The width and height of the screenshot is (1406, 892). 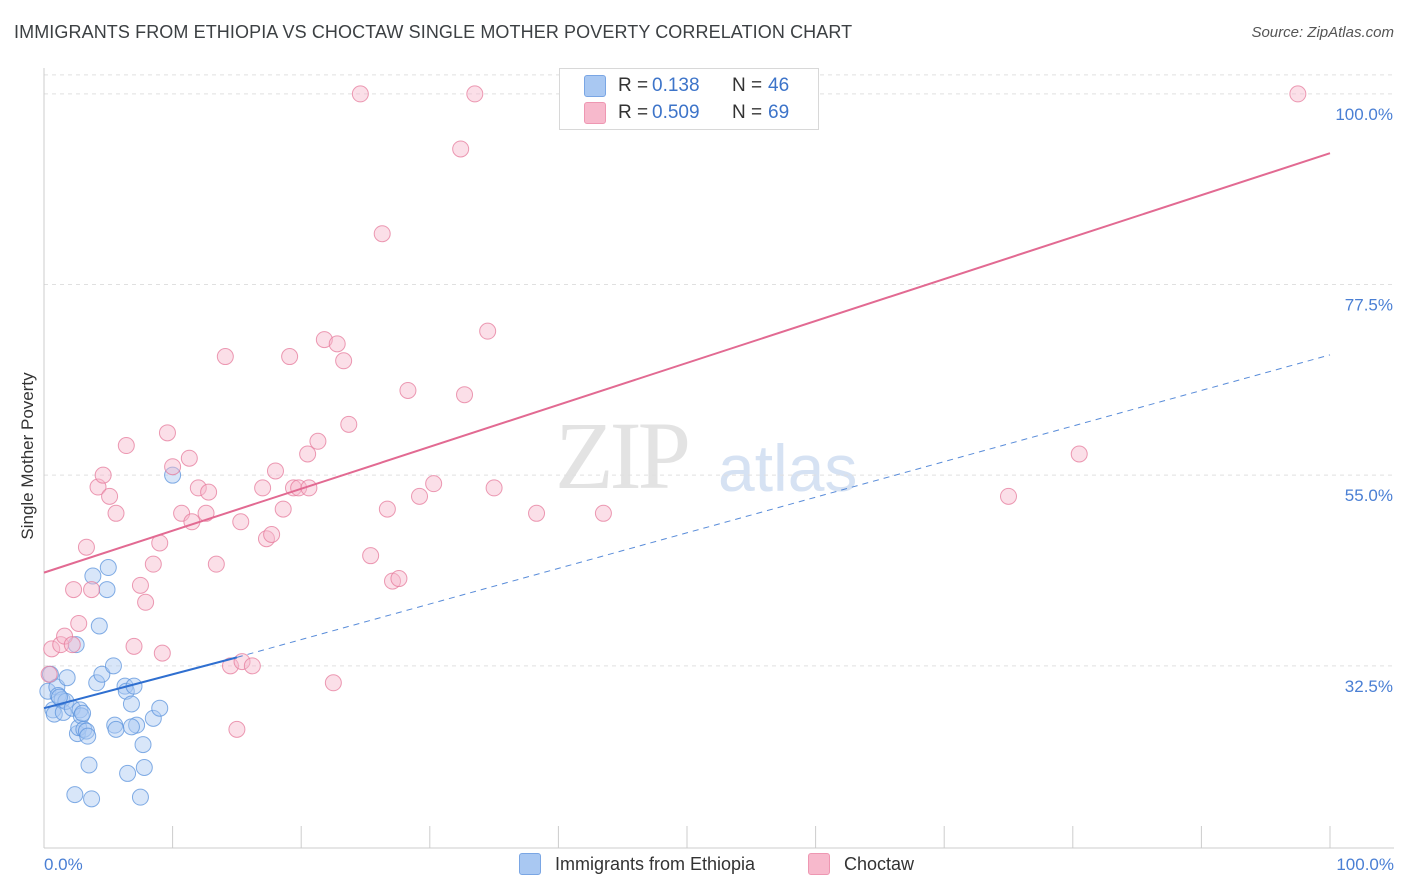 I want to click on n-value: 46, so click(x=779, y=85).